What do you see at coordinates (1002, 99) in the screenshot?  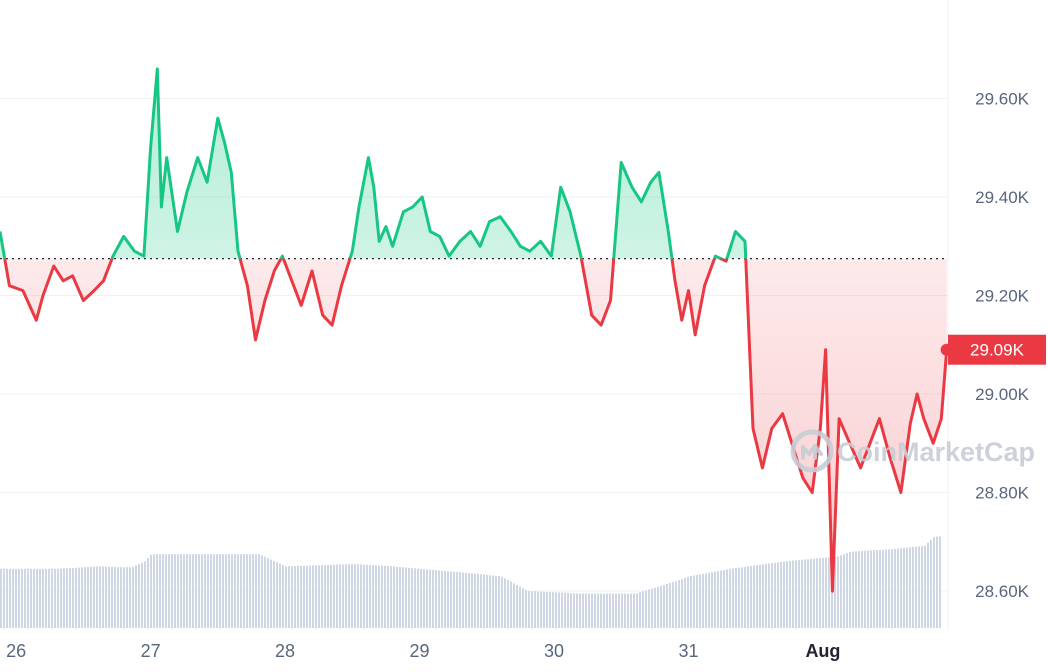 I see `y-tick-label: 29.60K` at bounding box center [1002, 99].